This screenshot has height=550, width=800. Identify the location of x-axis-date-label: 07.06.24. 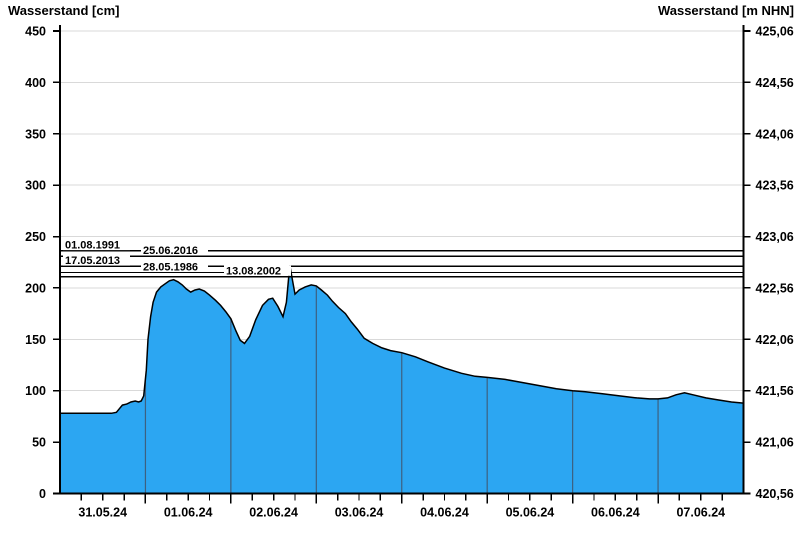
(700, 513).